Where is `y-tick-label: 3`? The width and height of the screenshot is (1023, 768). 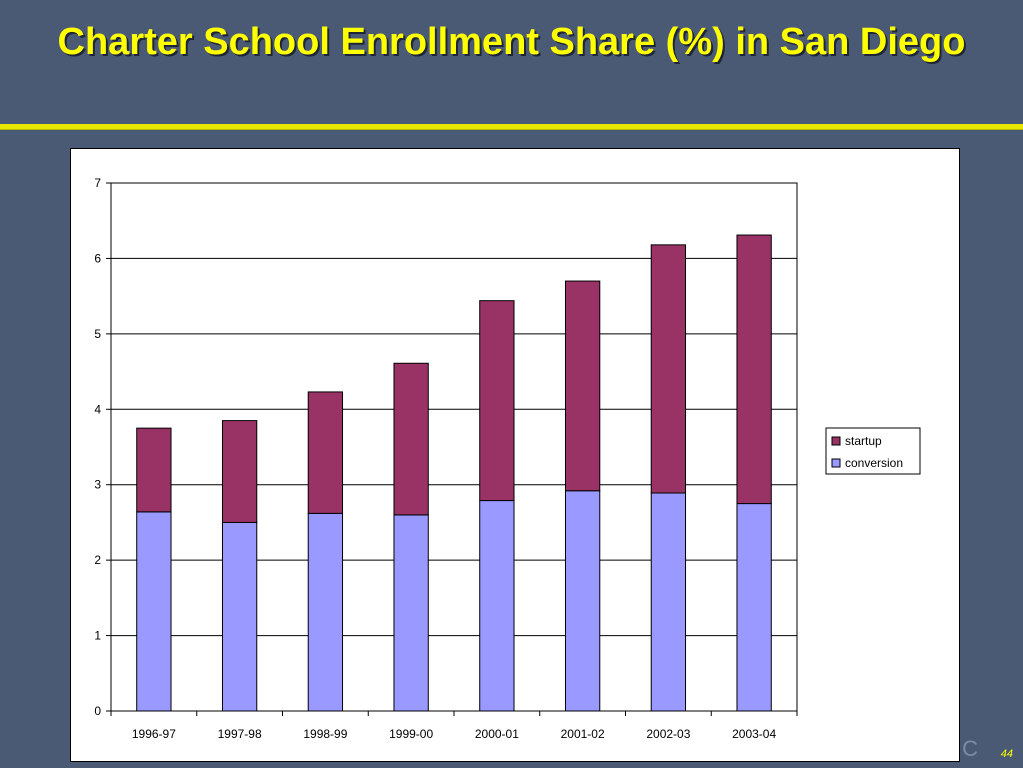 y-tick-label: 3 is located at coordinates (97, 485).